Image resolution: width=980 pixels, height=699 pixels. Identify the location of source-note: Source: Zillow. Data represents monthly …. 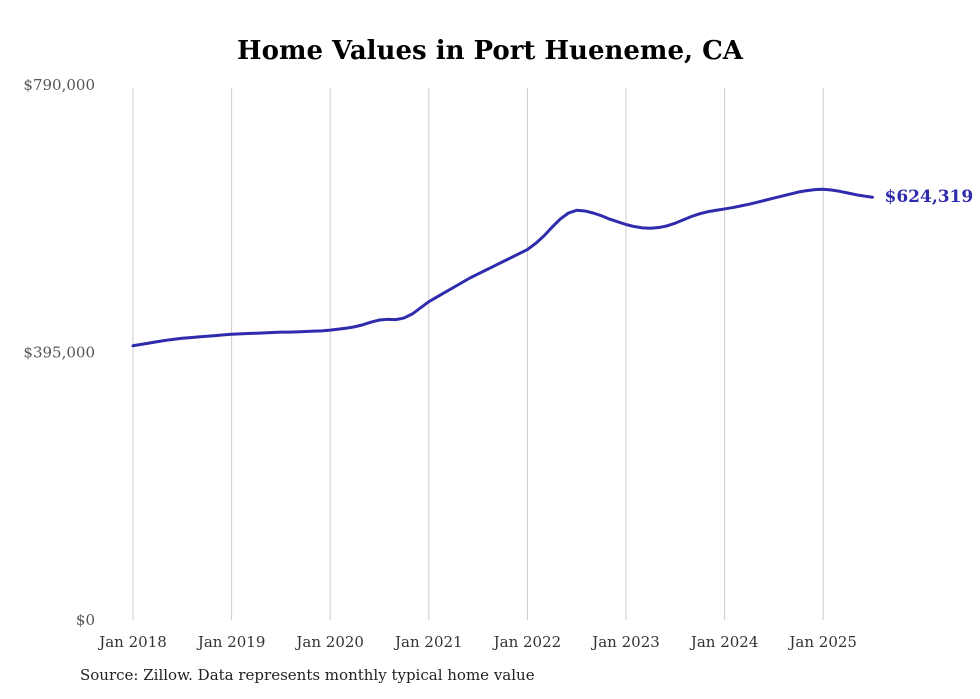
(307, 675).